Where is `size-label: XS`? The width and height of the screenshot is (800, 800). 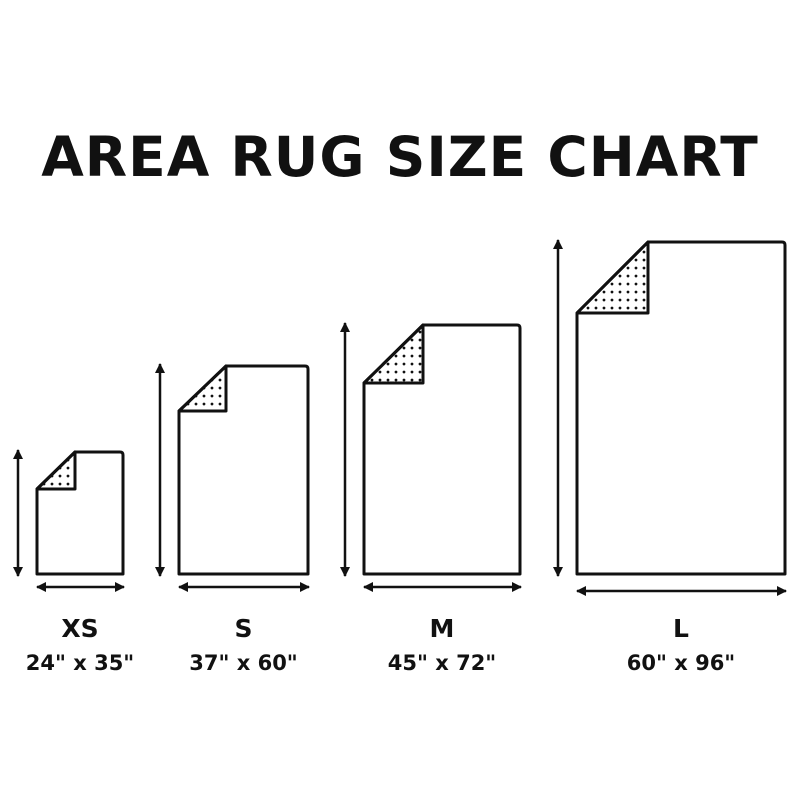
size-label: XS is located at coordinates (79, 628).